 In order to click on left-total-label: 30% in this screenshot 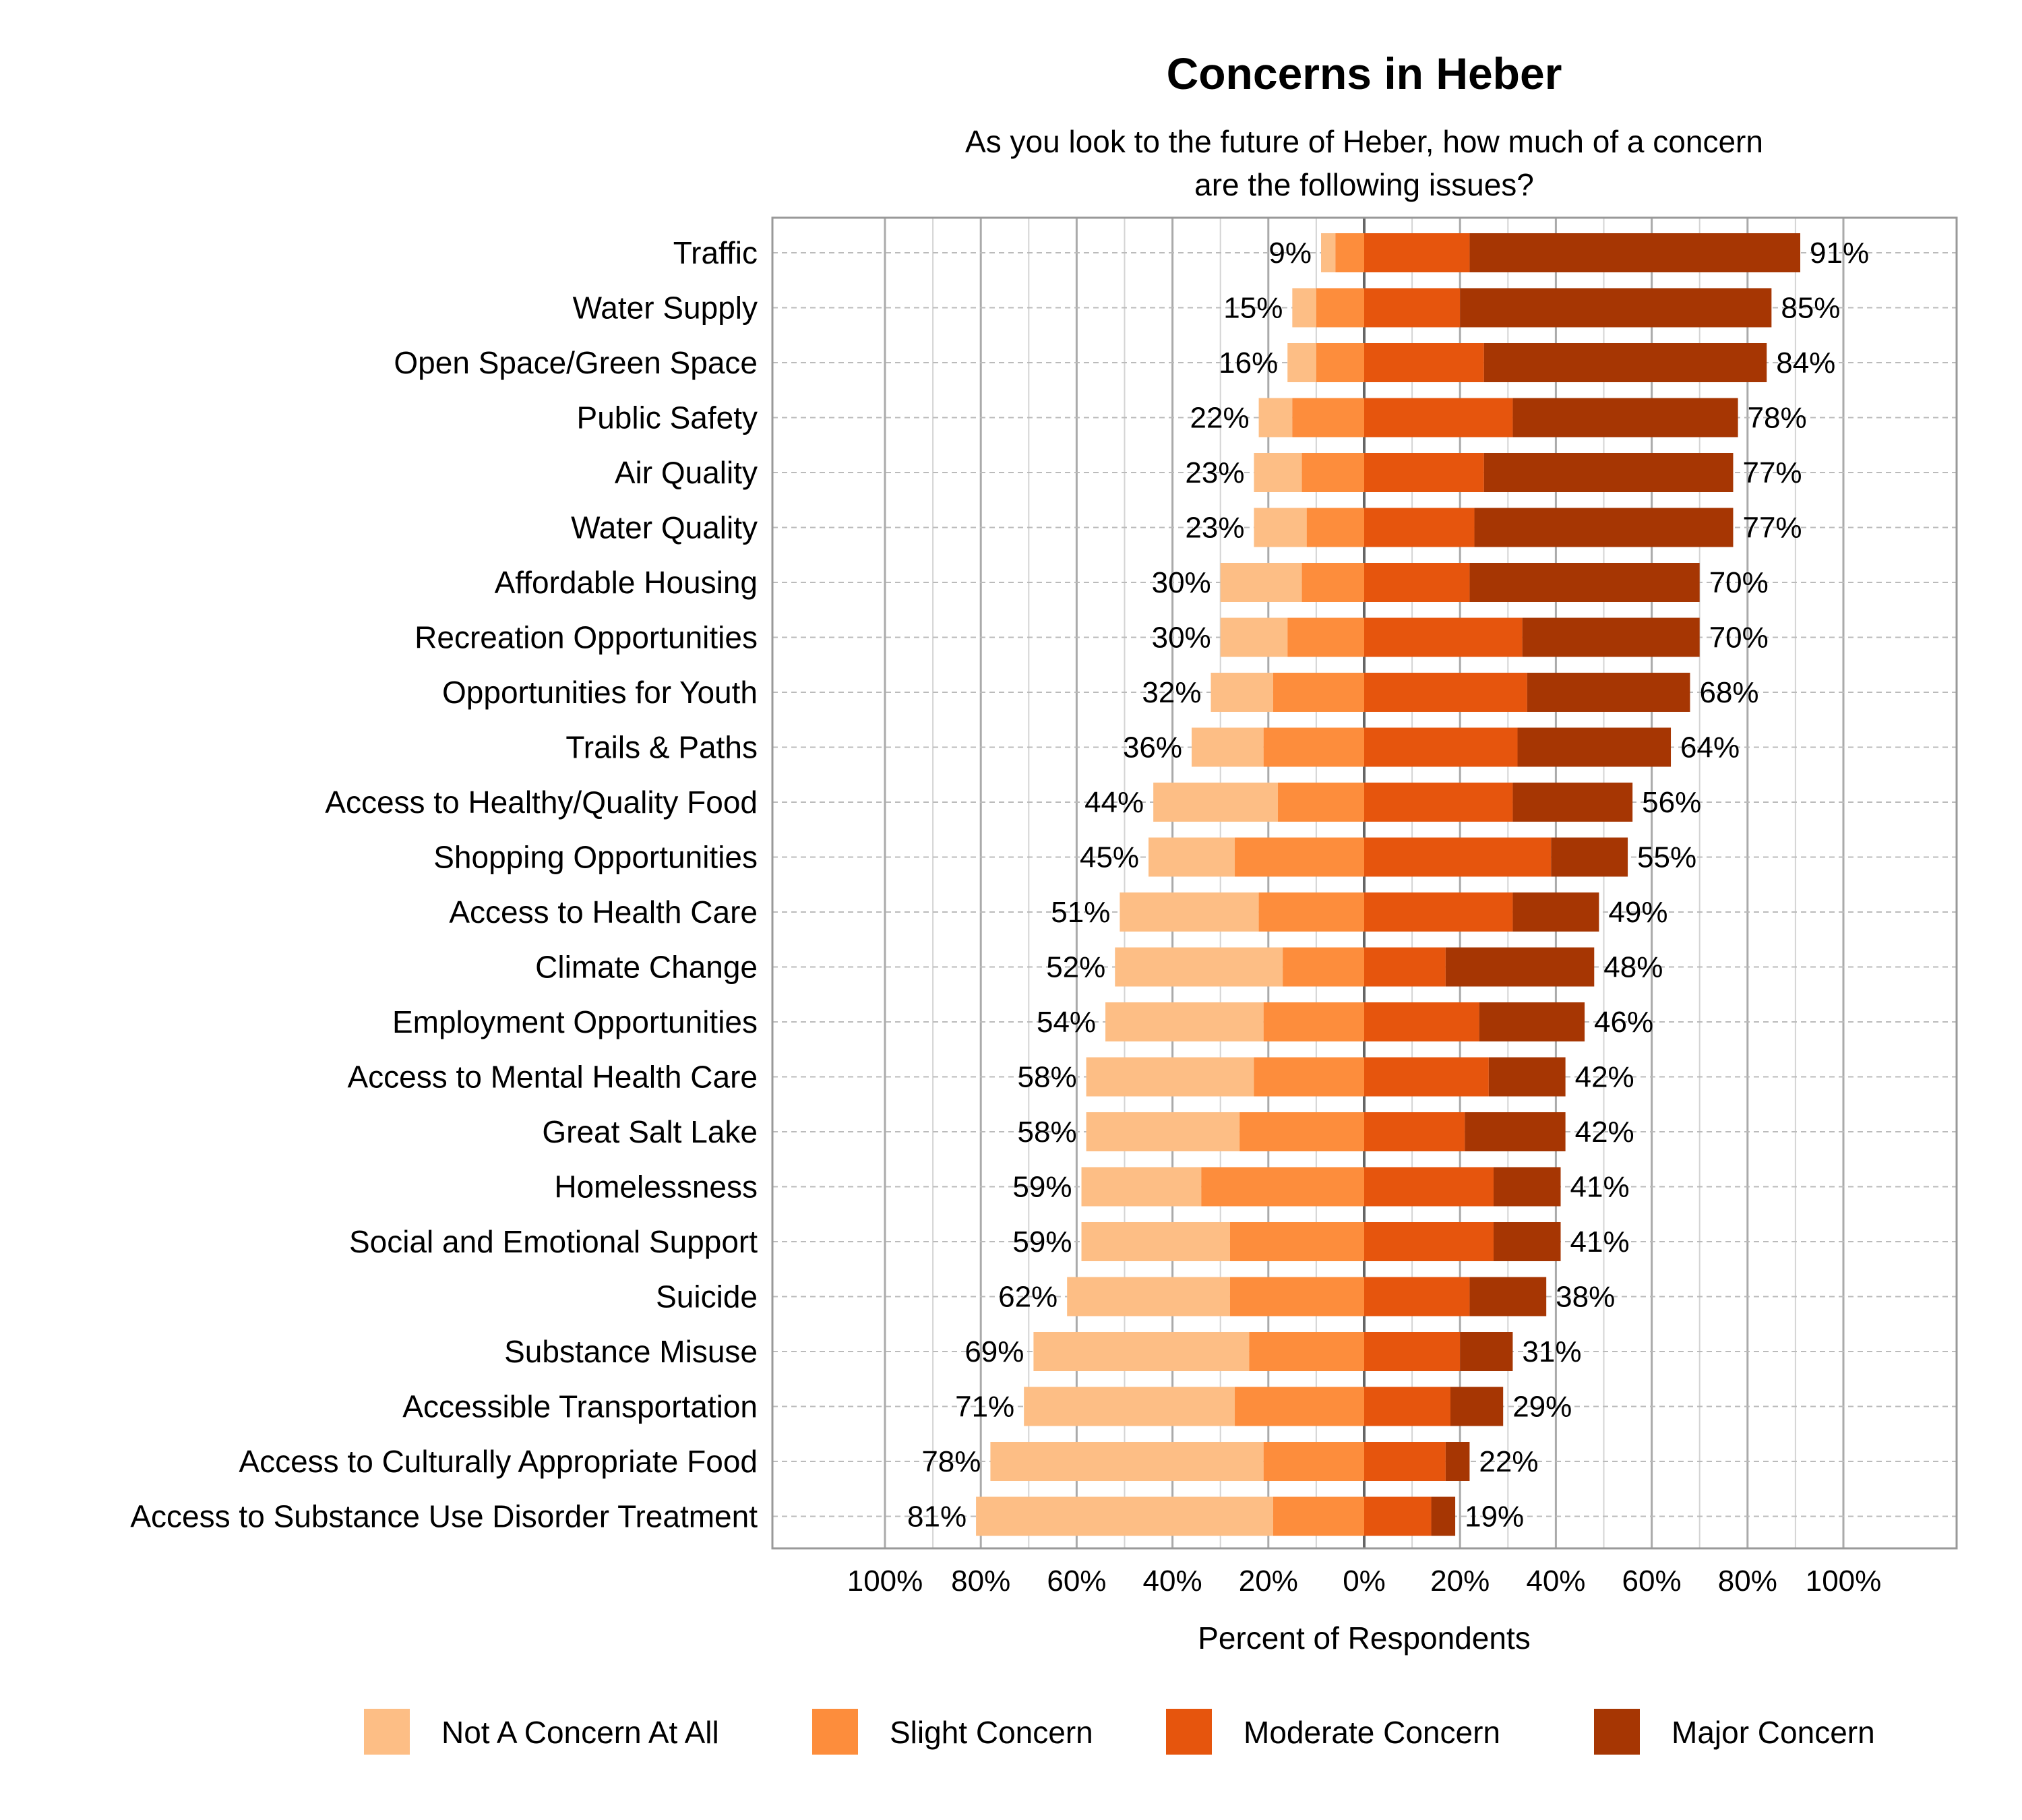, I will do `click(1181, 638)`.